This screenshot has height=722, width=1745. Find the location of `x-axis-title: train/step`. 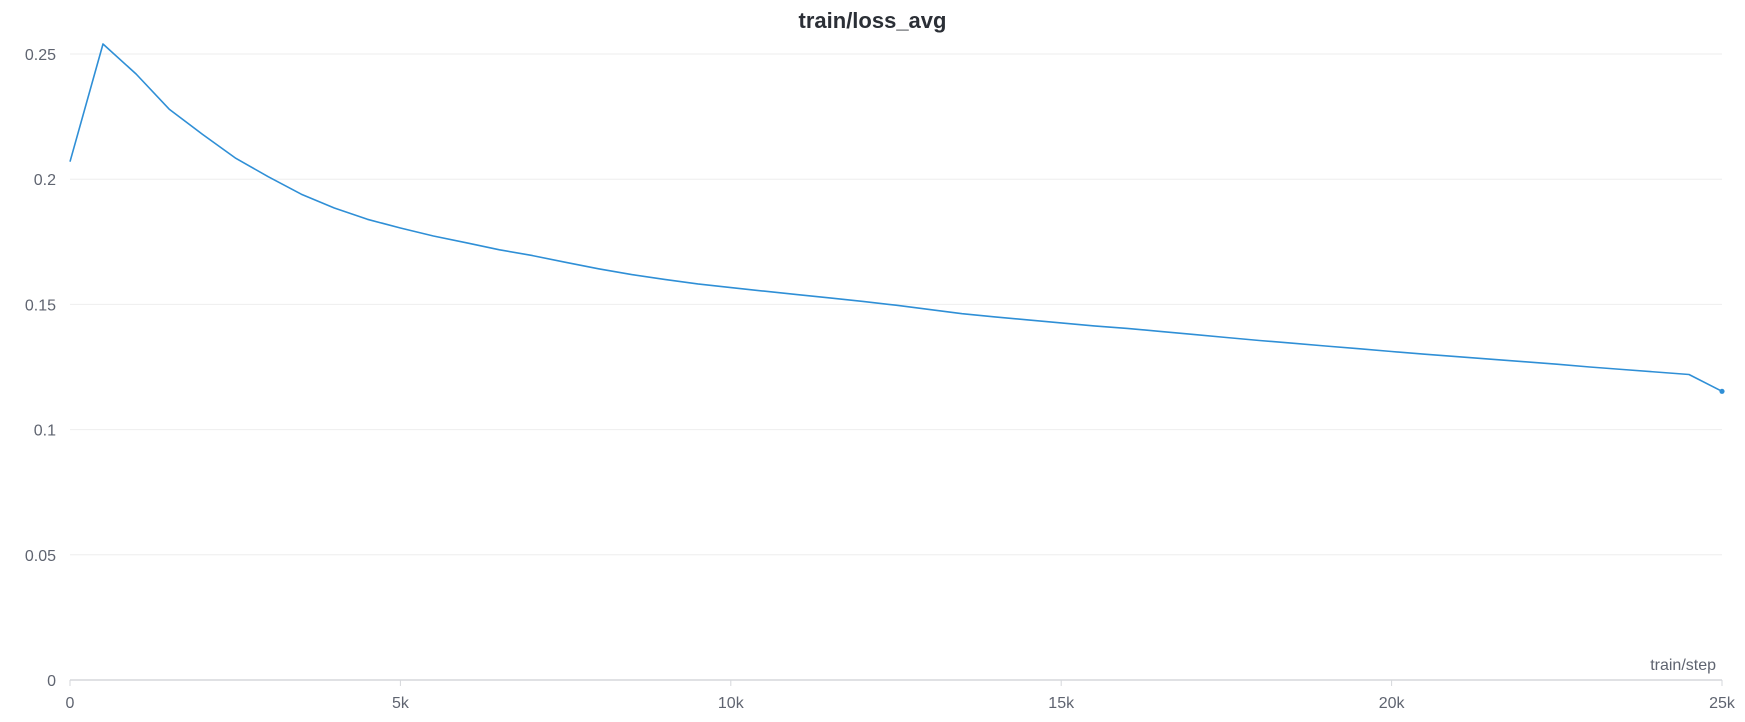

x-axis-title: train/step is located at coordinates (1683, 665).